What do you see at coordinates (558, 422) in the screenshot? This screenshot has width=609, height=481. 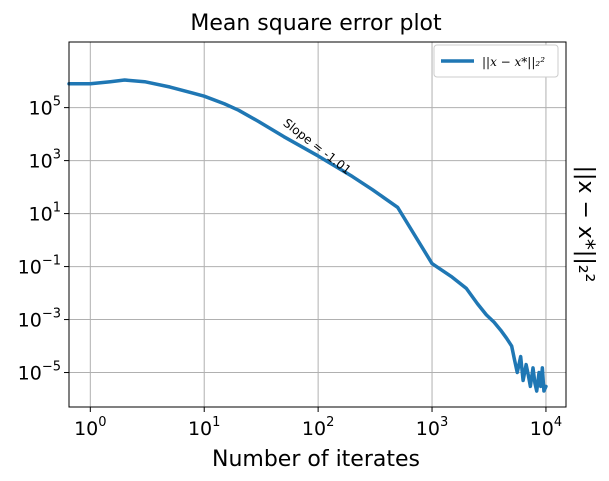 I see `x-tick-exponent: 4` at bounding box center [558, 422].